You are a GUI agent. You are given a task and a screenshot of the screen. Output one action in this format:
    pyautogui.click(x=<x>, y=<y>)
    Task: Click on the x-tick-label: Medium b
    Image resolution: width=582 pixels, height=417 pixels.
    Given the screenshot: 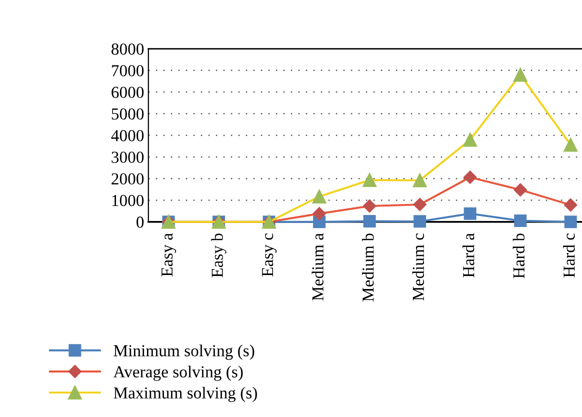 What is the action you would take?
    pyautogui.click(x=368, y=268)
    